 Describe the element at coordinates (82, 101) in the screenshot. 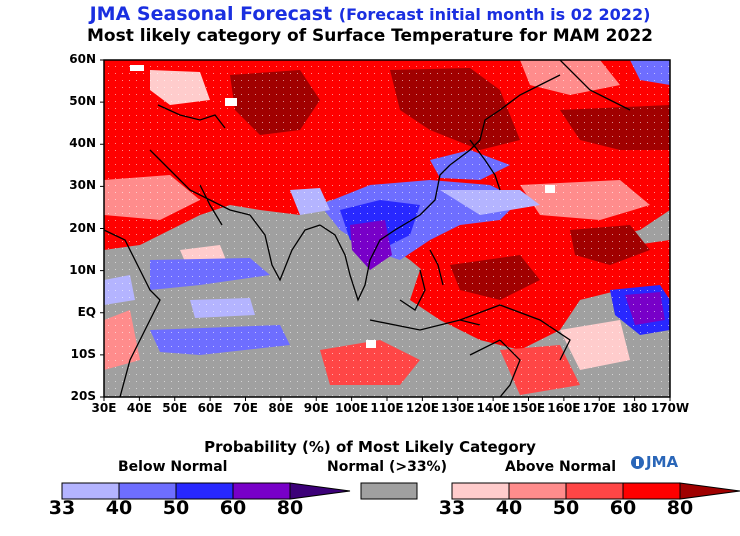

I see `lat-label: 50N` at that location.